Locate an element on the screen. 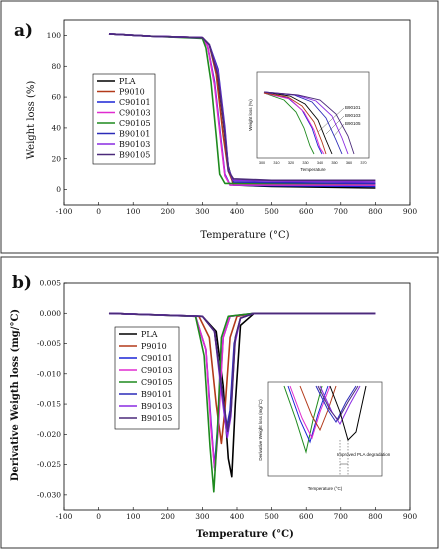 This screenshot has height=550, width=439. plot-a-y-tick-label: 100 is located at coordinates (54, 35).